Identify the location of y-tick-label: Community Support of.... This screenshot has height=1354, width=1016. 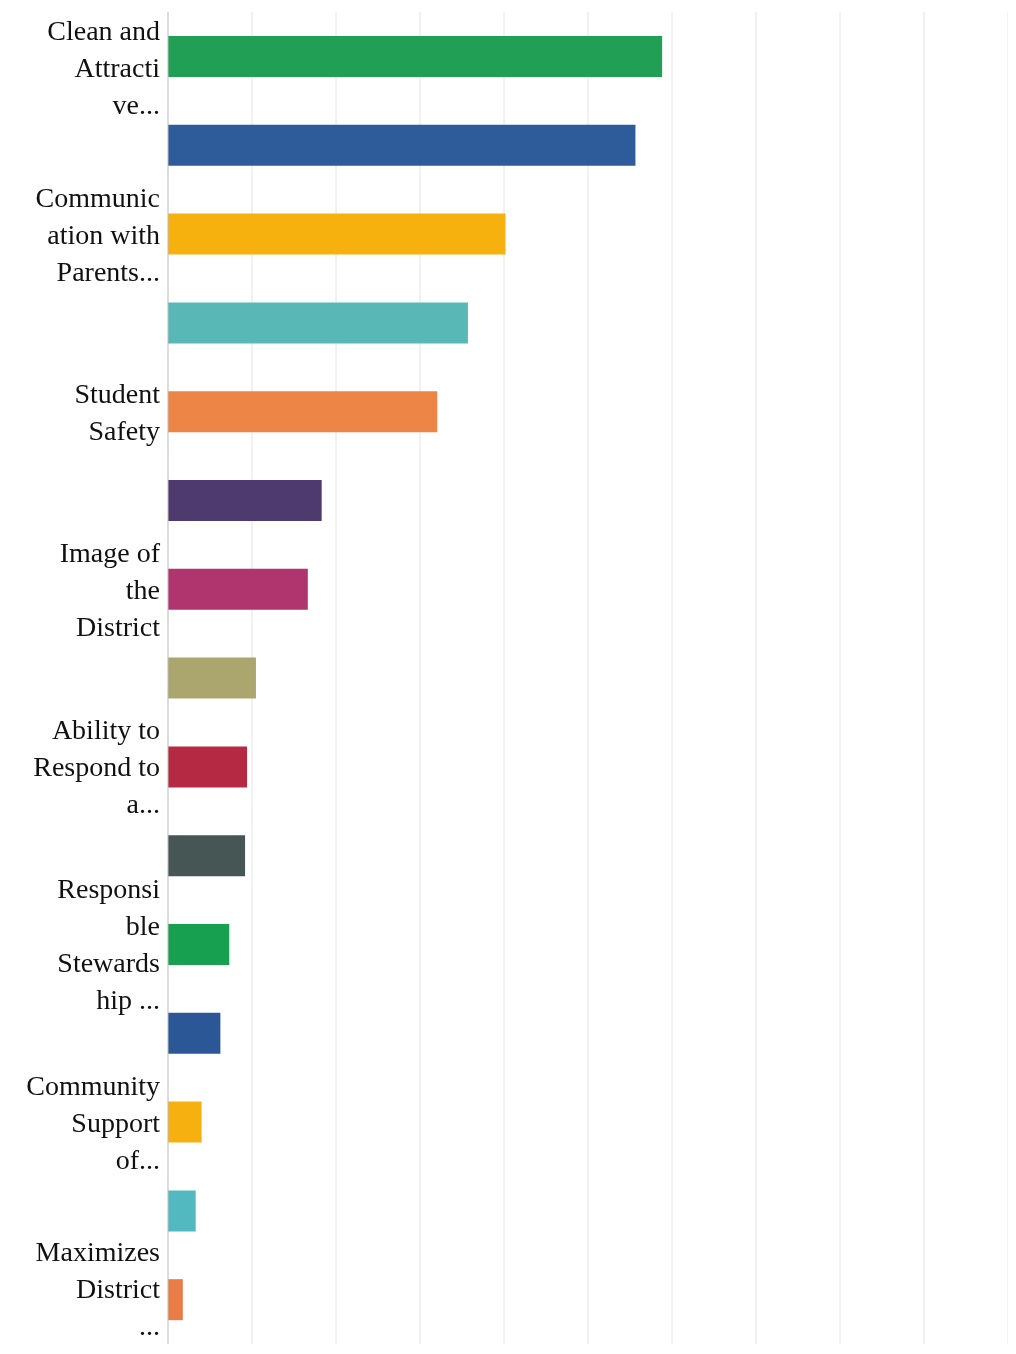
(93, 1122).